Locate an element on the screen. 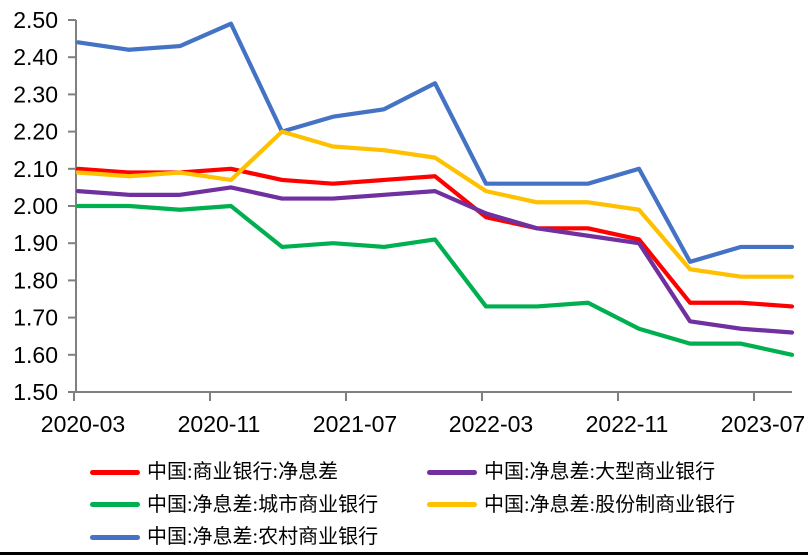 The height and width of the screenshot is (560, 808). legend-column: 中国:商业银行:净息差中国:净息差:城市商业银行 中国:净息差:农村商业银行 is located at coordinates (258, 505).